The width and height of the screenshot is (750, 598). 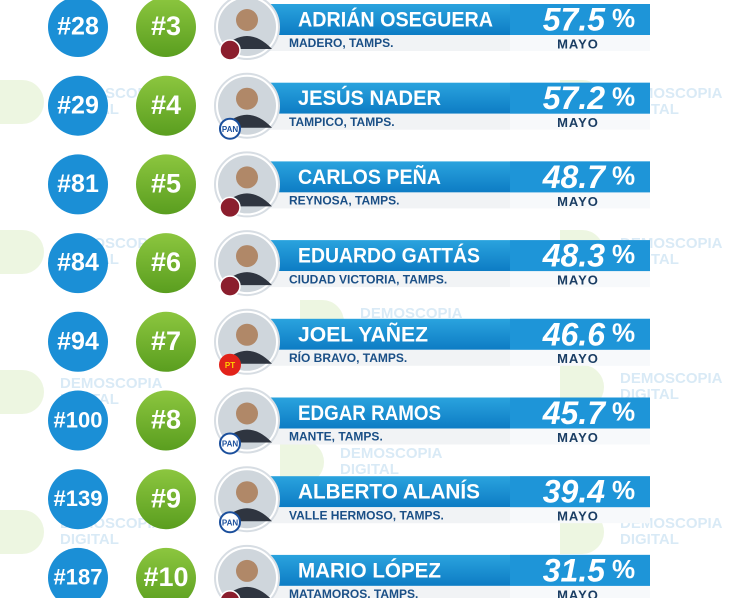 I want to click on city: MANTE, TAMPS., so click(x=336, y=437).